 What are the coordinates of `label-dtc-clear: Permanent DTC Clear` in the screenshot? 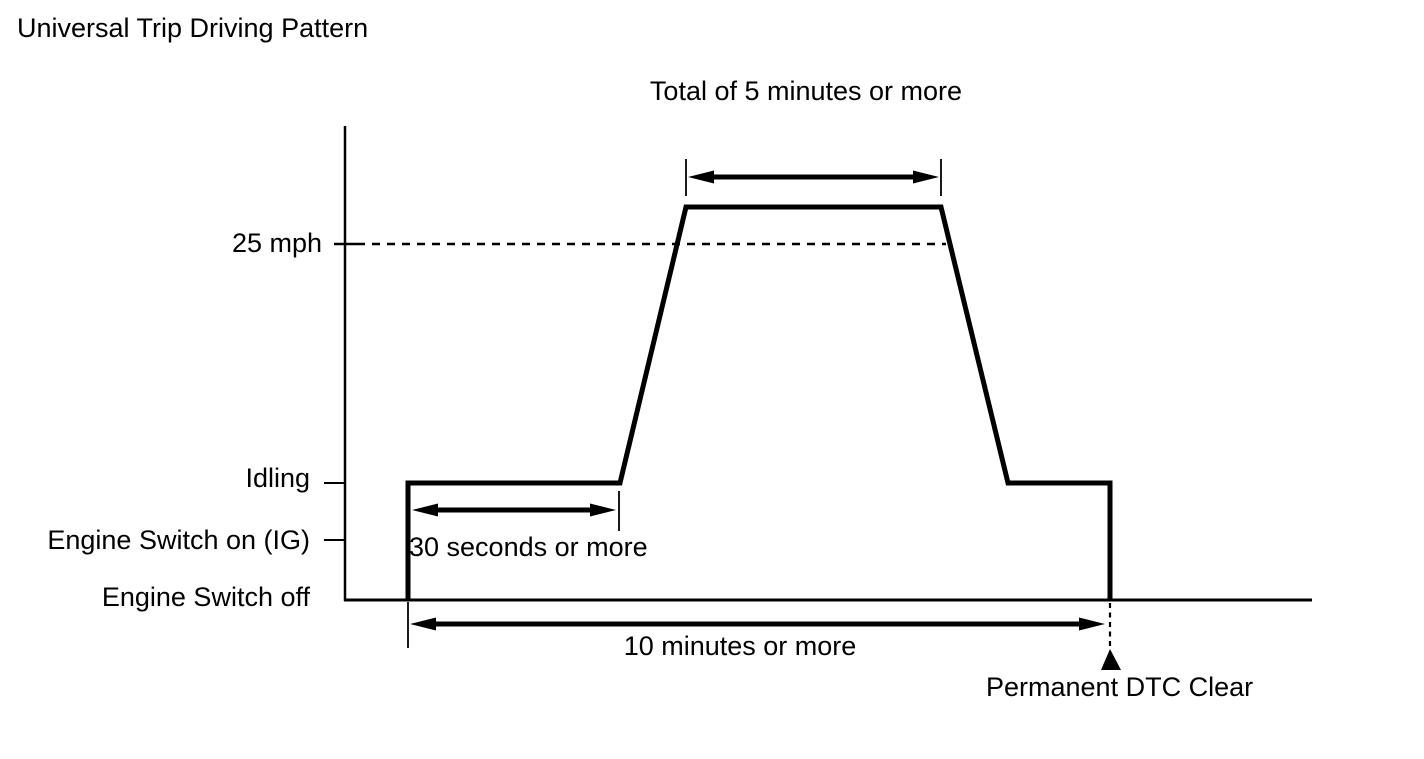 It's located at (1119, 687).